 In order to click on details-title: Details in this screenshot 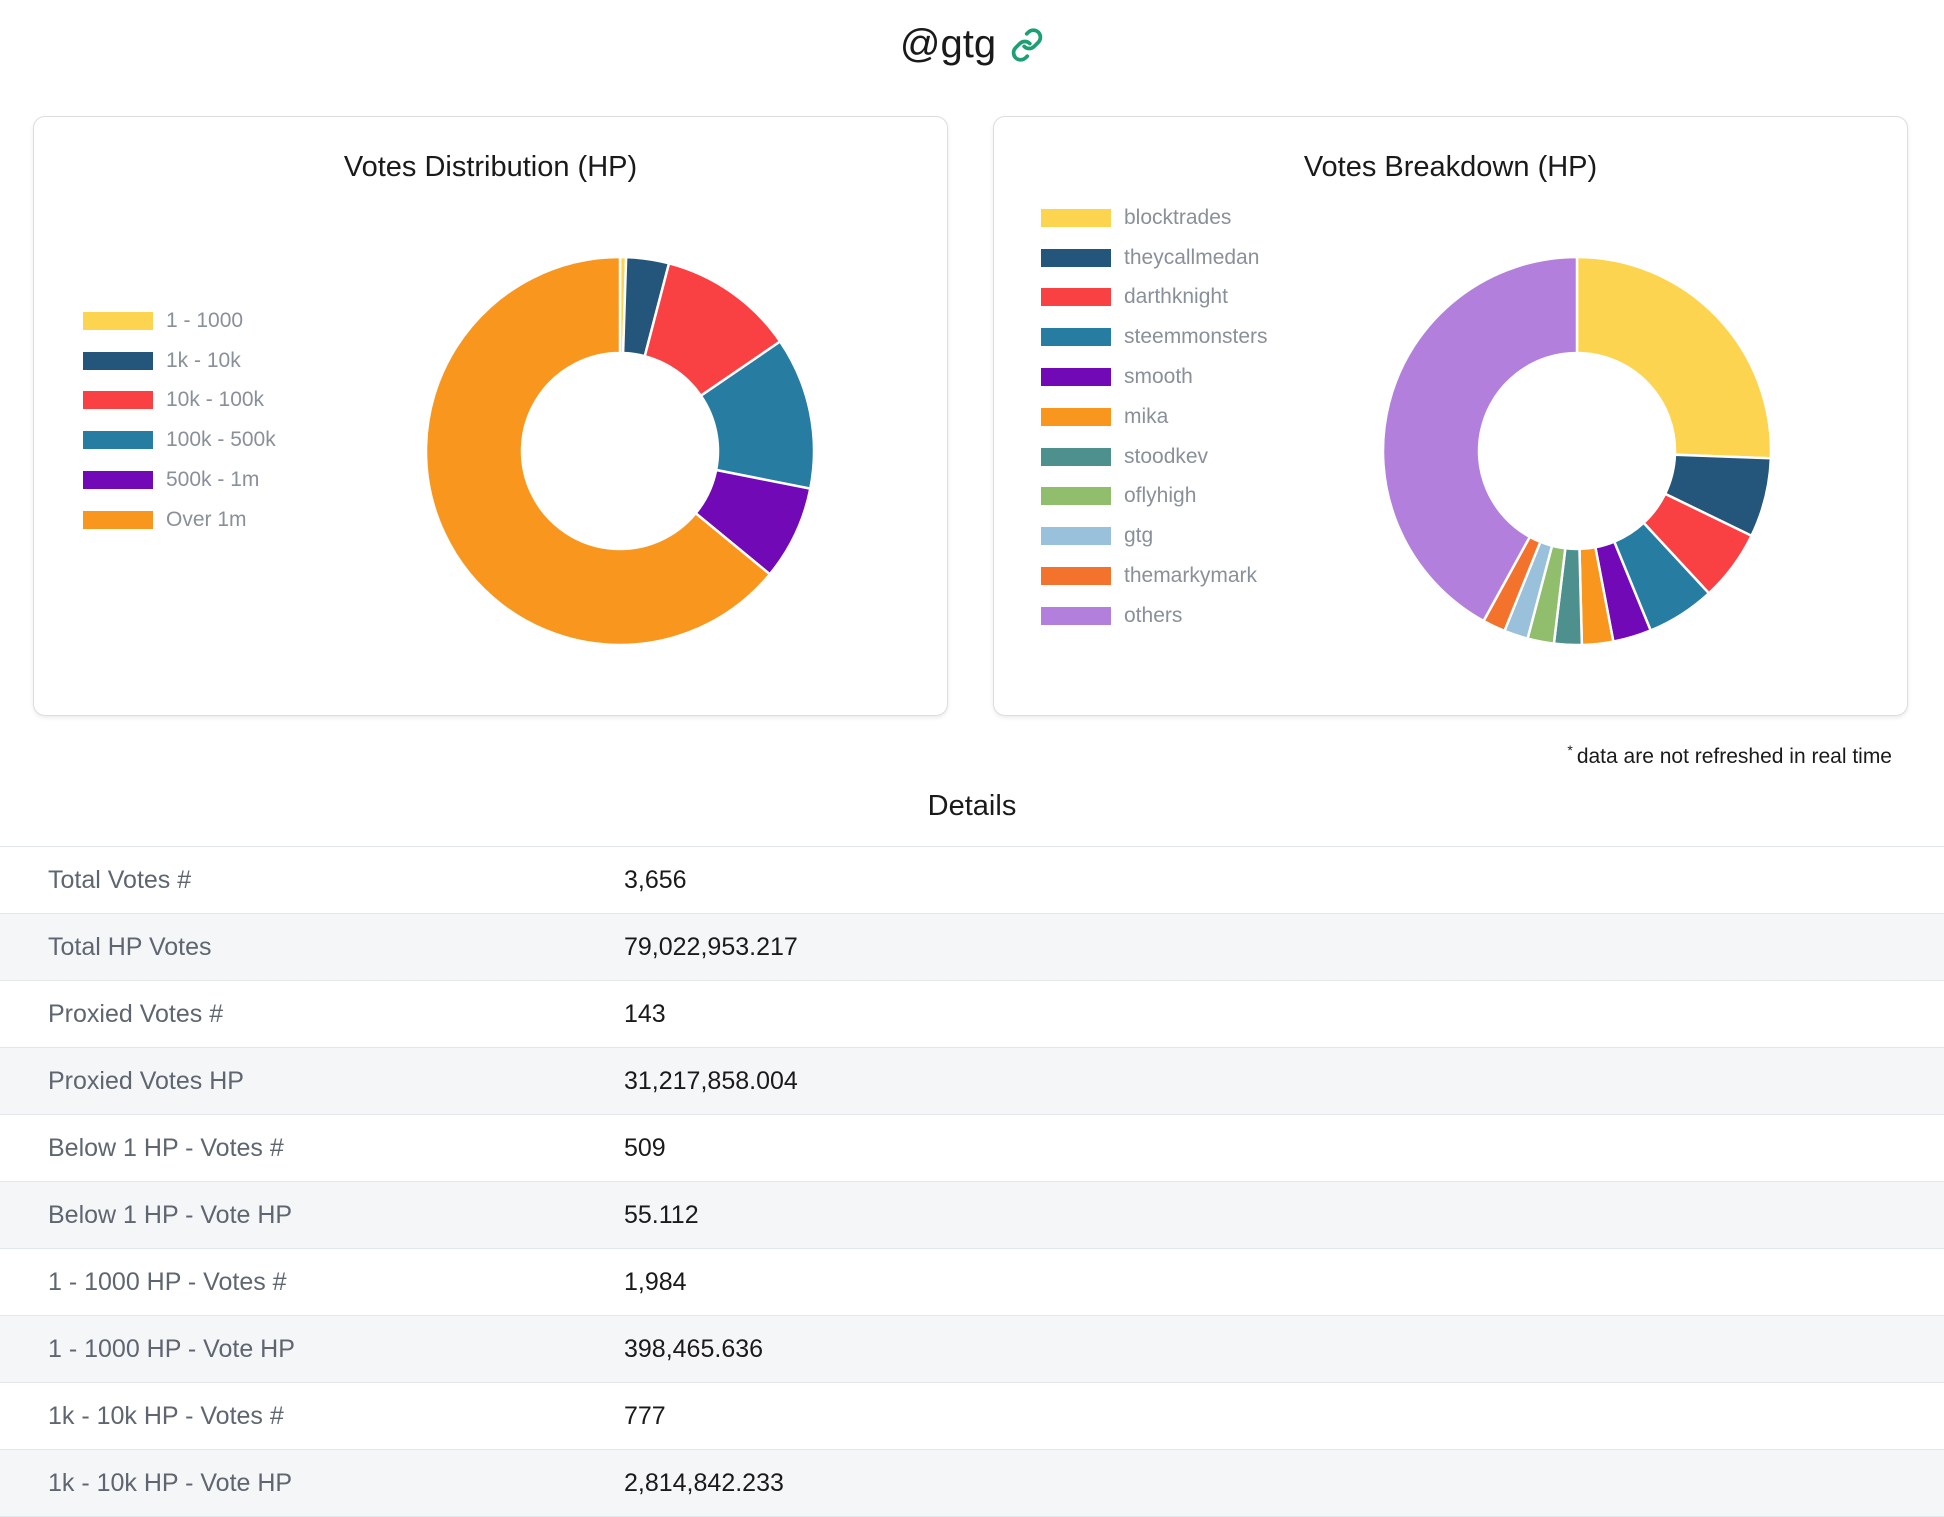, I will do `click(972, 806)`.